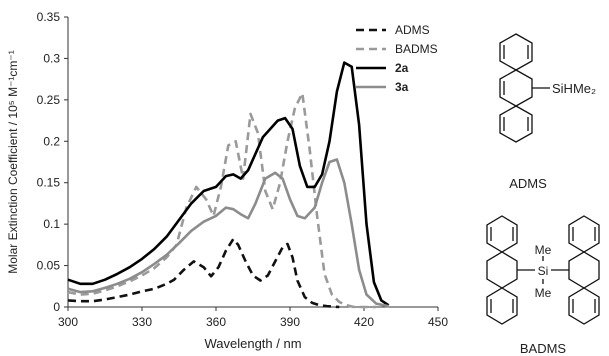  What do you see at coordinates (68, 322) in the screenshot?
I see `x-tick-label: 300` at bounding box center [68, 322].